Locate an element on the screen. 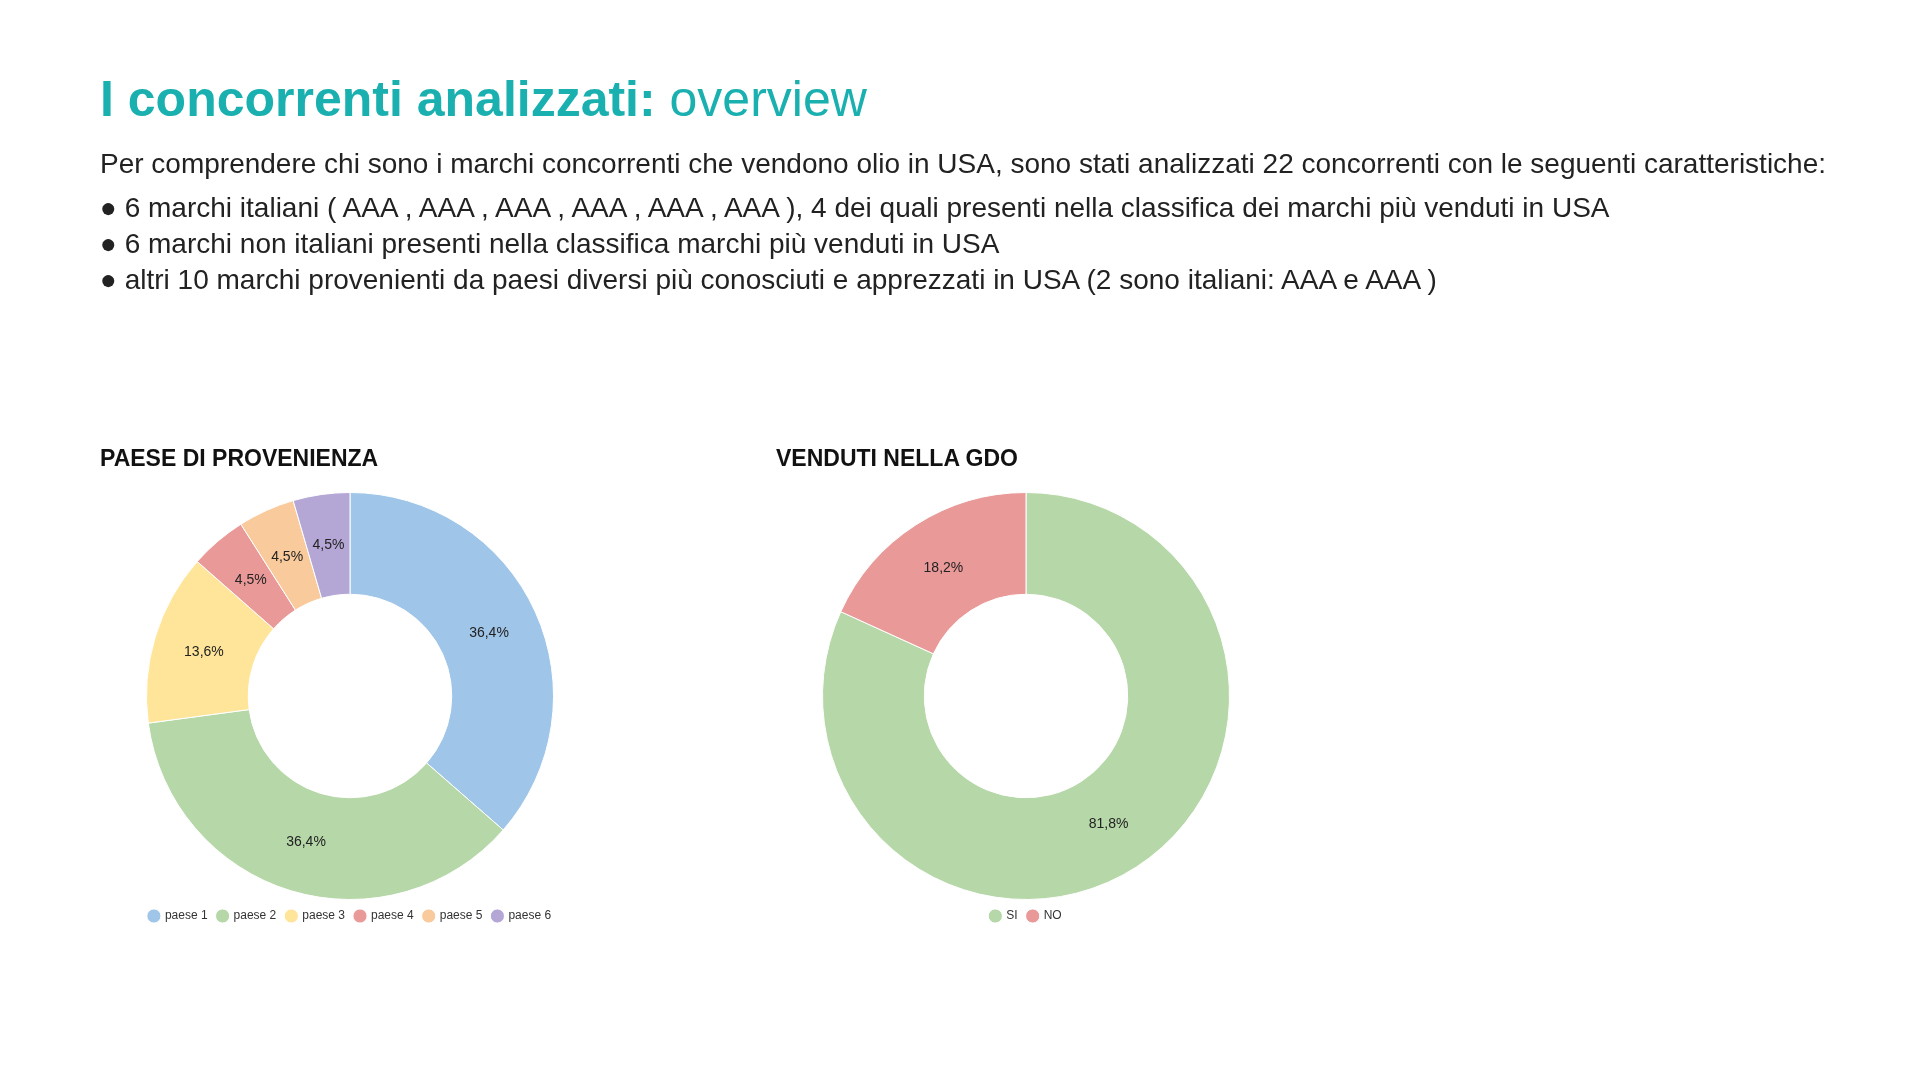 Image resolution: width=1920 pixels, height=1080 pixels. legend-label: paese 1 is located at coordinates (186, 915).